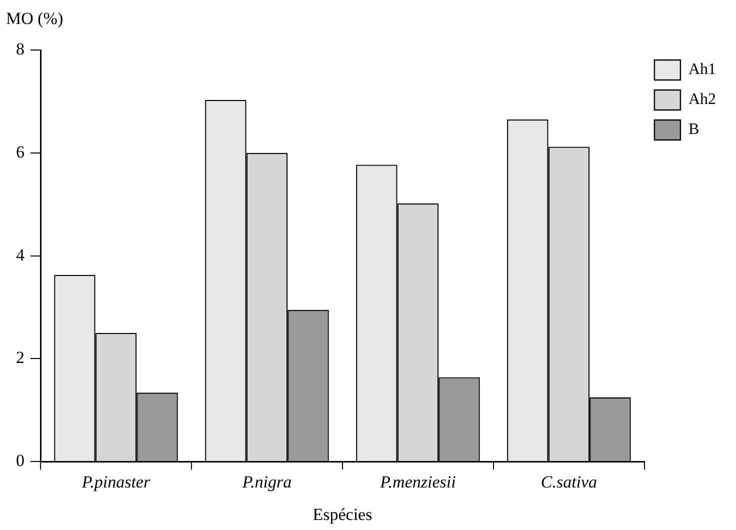 The image size is (736, 530). What do you see at coordinates (115, 482) in the screenshot?
I see `x-tick-label: P.pinaster` at bounding box center [115, 482].